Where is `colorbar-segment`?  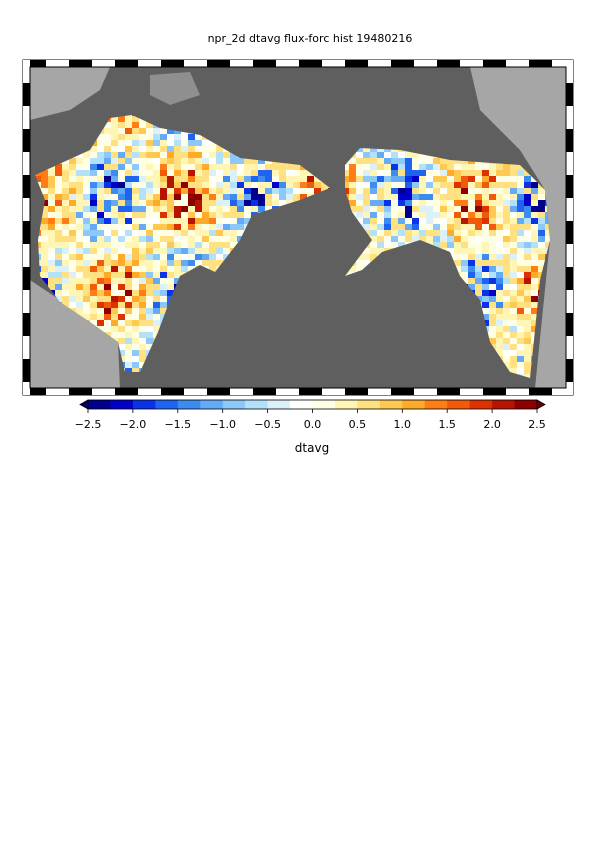
colorbar-segment is located at coordinates (234, 404).